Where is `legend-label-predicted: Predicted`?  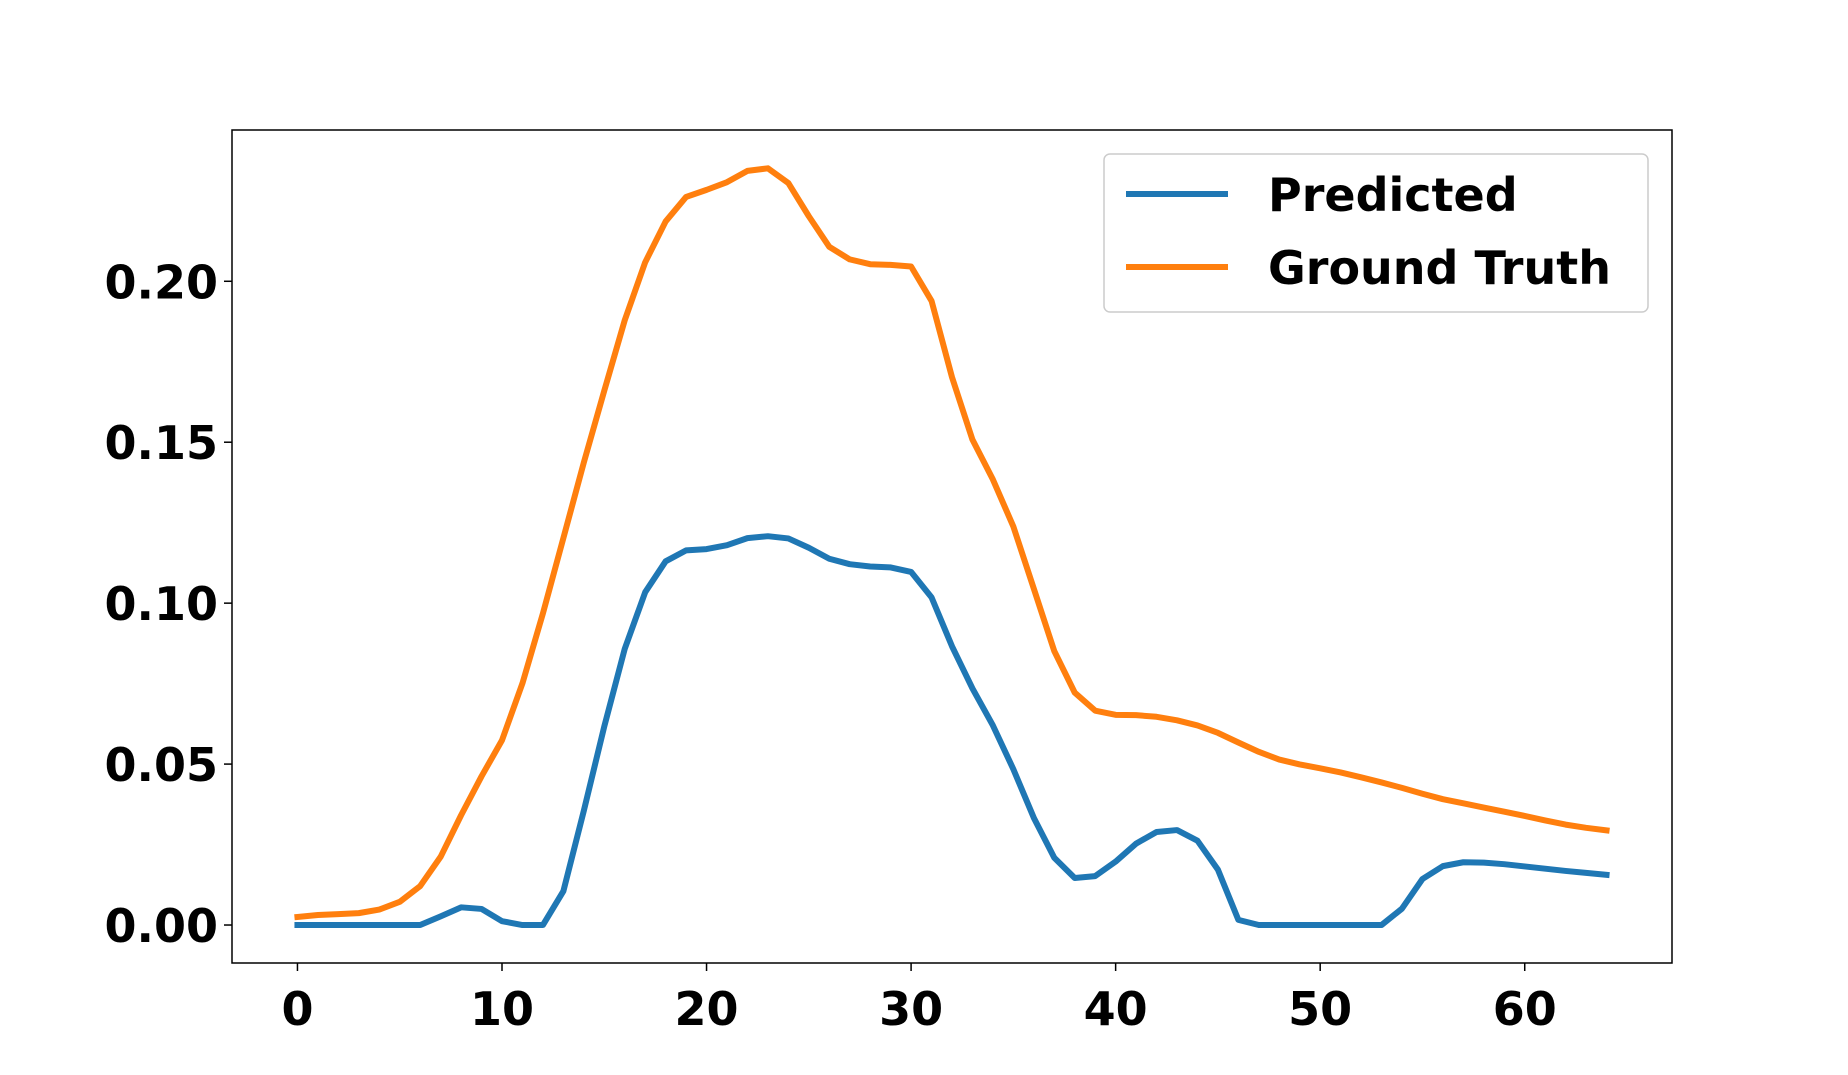
legend-label-predicted: Predicted is located at coordinates (1393, 195).